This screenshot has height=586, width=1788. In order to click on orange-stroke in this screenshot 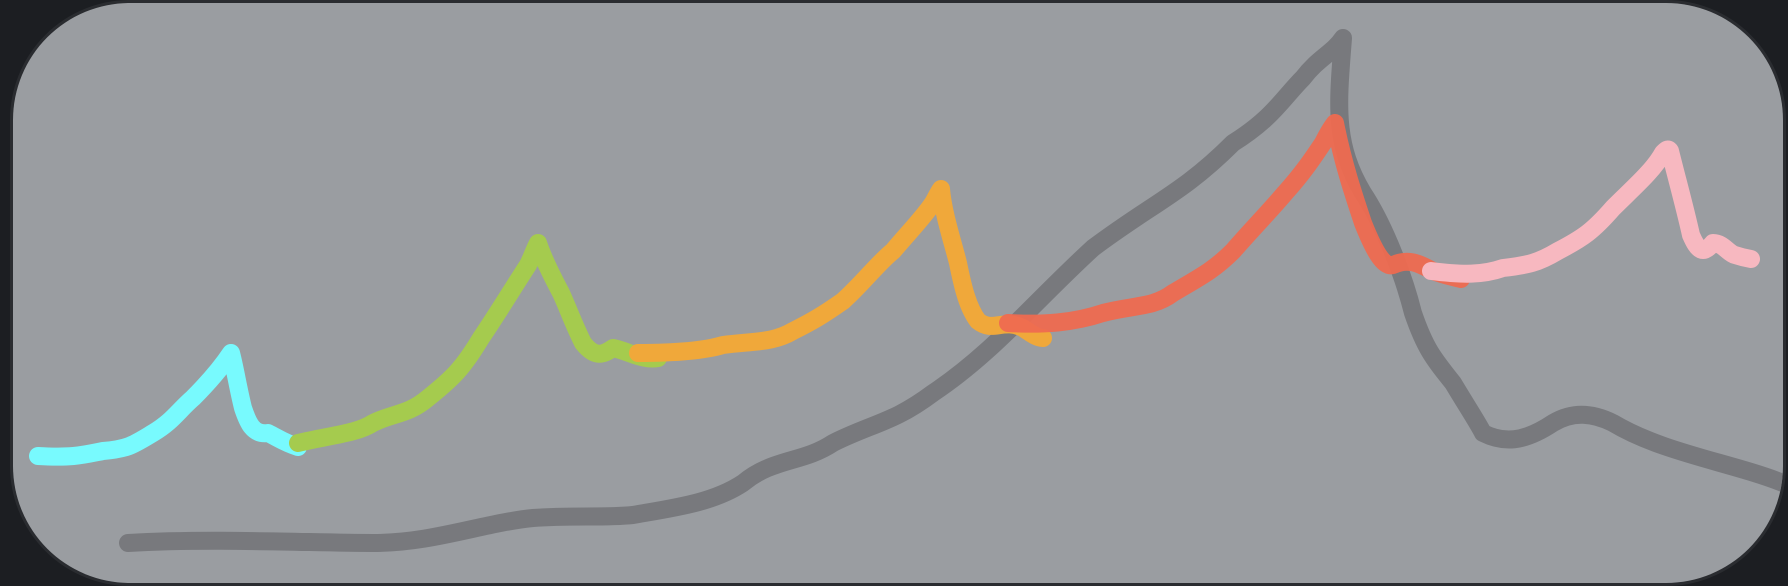, I will do `click(840, 271)`.